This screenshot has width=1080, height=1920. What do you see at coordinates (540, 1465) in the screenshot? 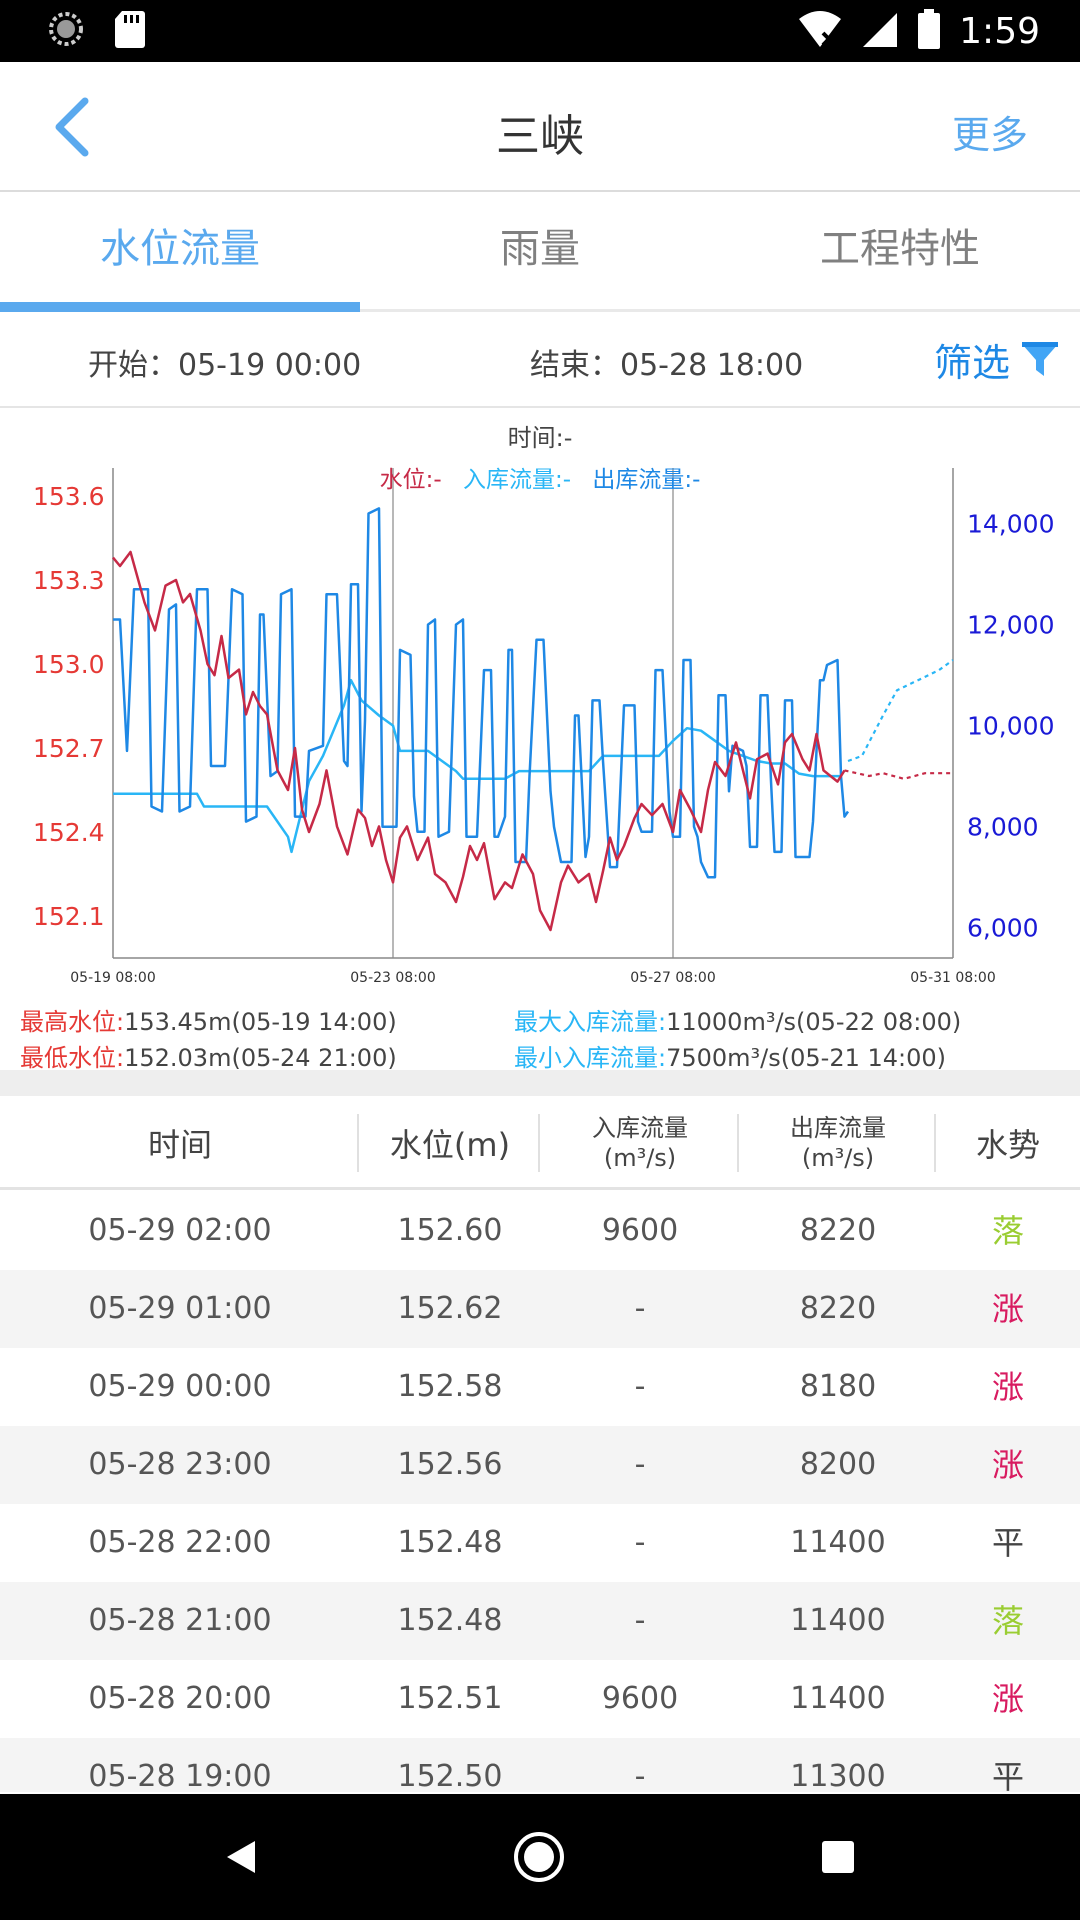
I see `table-row: 05-28 23:00 152.56 - 8200 涨` at bounding box center [540, 1465].